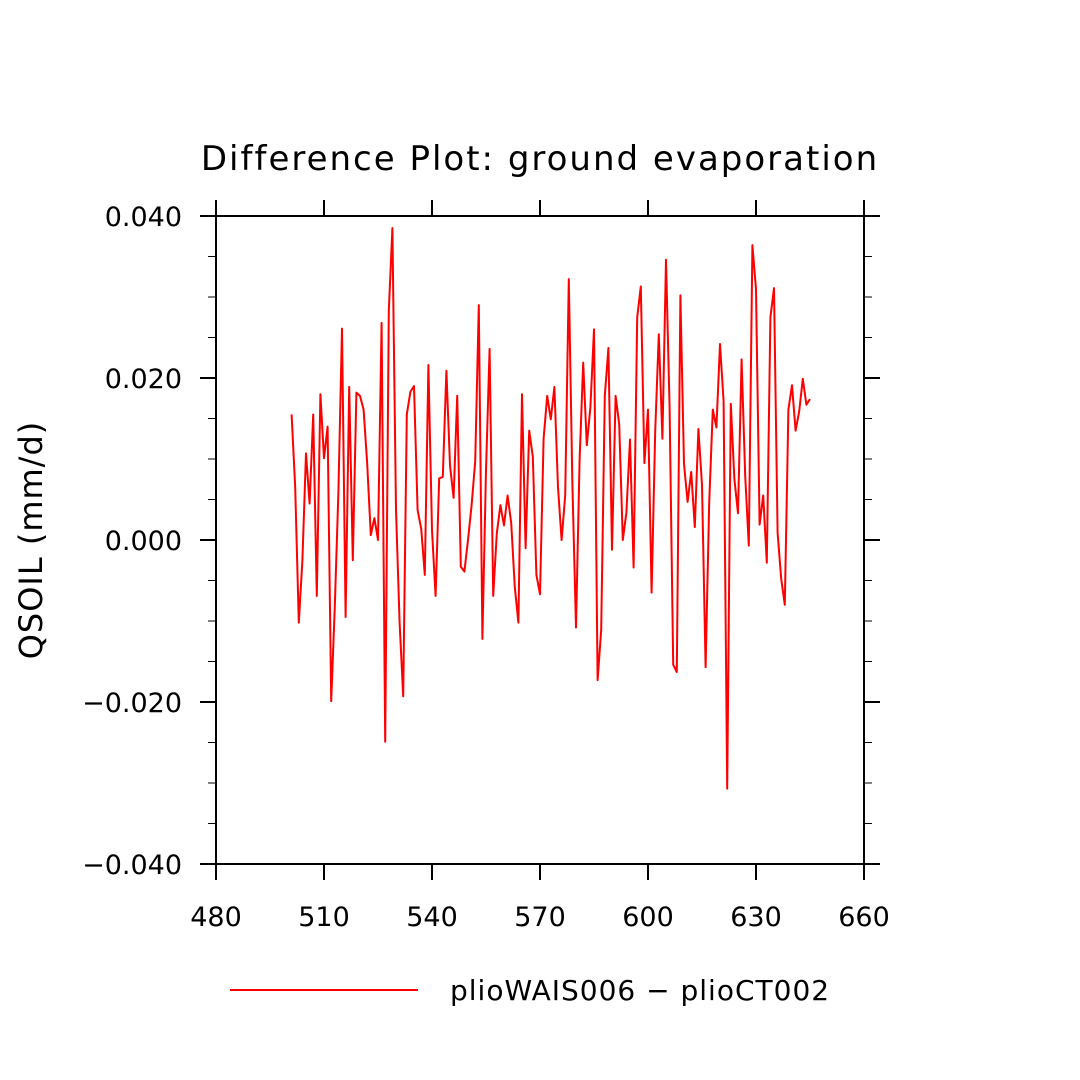 This screenshot has width=1080, height=1080. I want to click on x-tick-label: 510, so click(324, 917).